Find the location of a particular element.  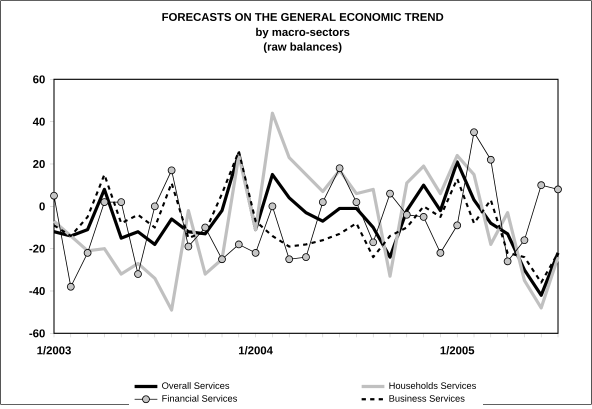

text: (raw balances) is located at coordinates (303, 47).